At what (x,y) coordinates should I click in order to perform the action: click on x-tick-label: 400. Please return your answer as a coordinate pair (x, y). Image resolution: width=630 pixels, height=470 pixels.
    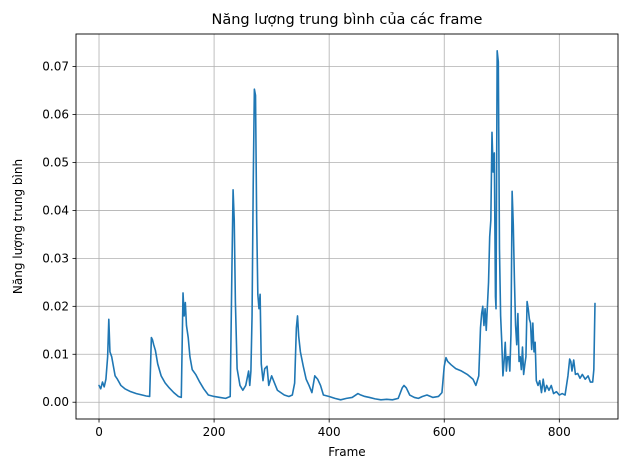
    Looking at the image, I should click on (329, 432).